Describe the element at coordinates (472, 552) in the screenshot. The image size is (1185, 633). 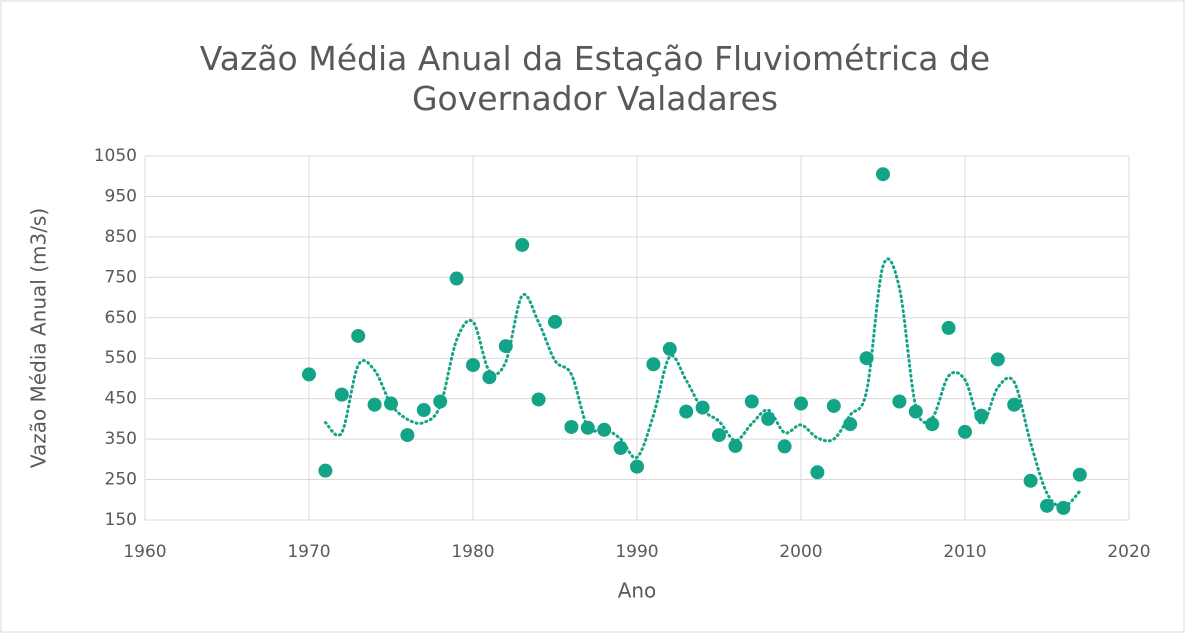
I see `x-tick-label: 1980` at that location.